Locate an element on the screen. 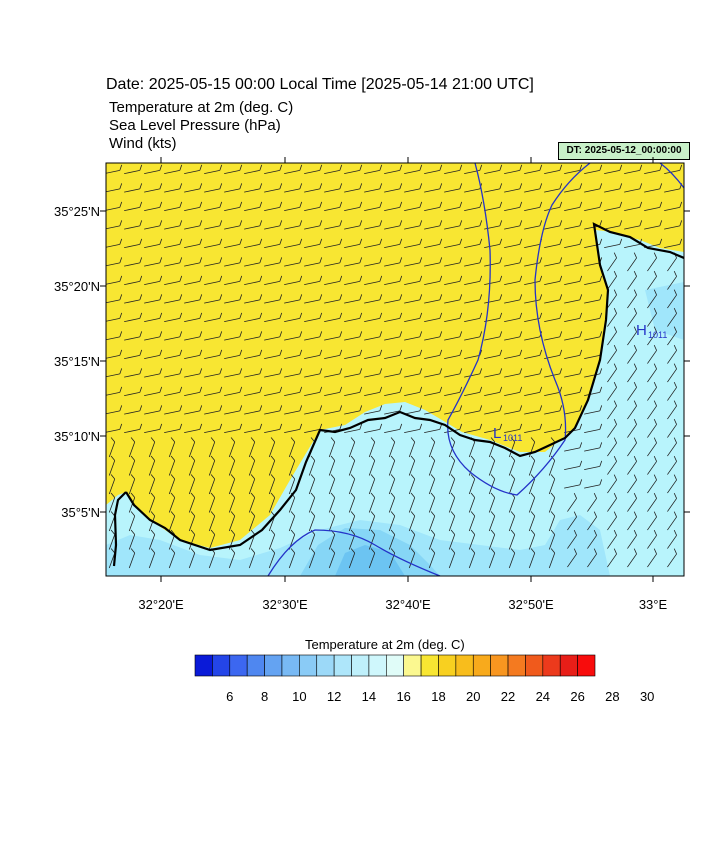 The width and height of the screenshot is (720, 864). lon-label: 32°50'E is located at coordinates (531, 604).